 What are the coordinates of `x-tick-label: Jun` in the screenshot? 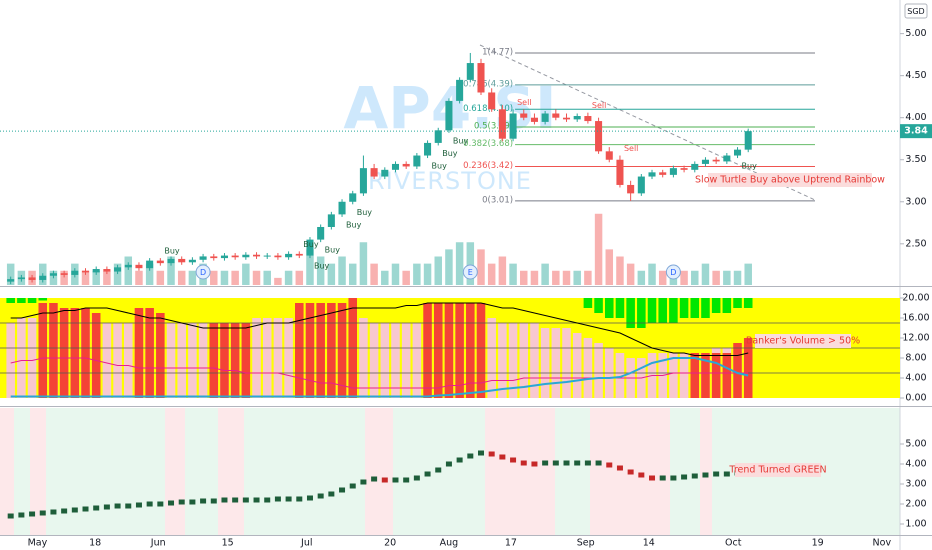 It's located at (158, 543).